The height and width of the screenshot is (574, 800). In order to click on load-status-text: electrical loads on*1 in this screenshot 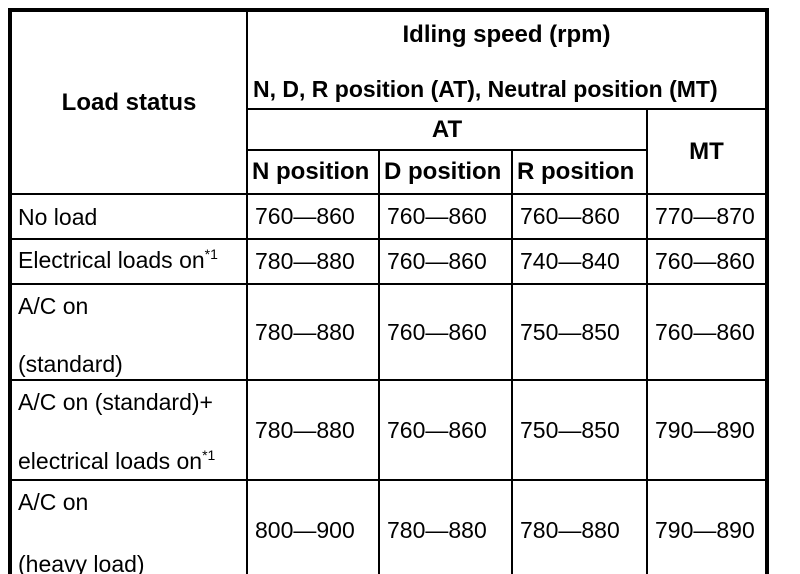, I will do `click(117, 460)`.